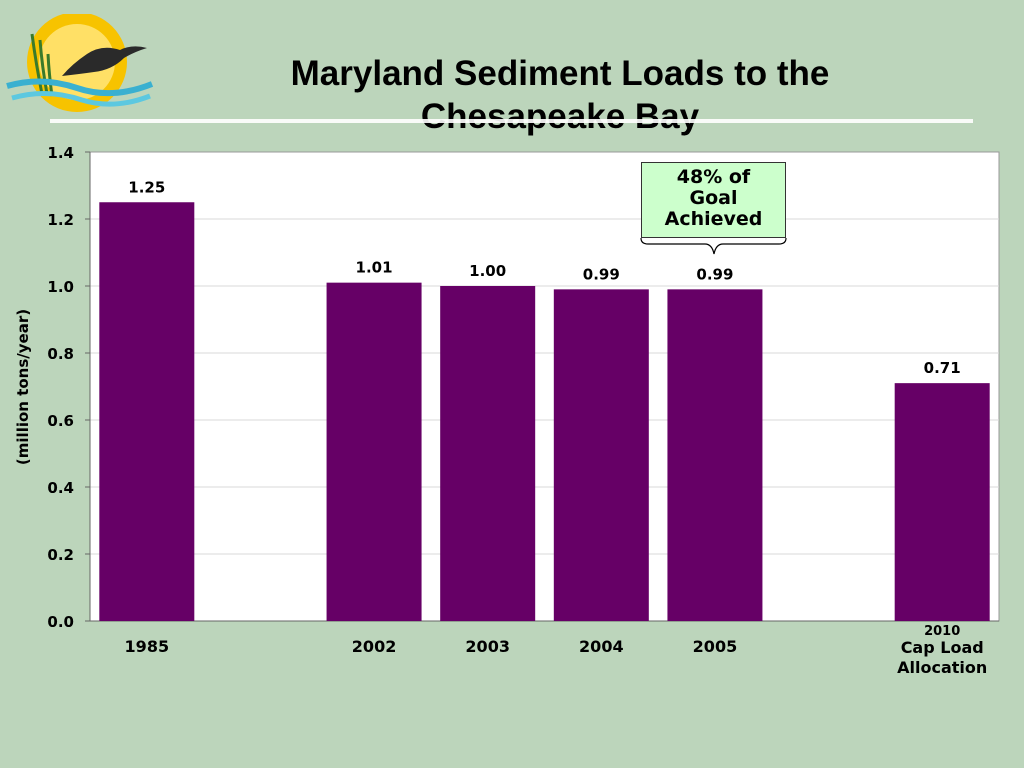 The height and width of the screenshot is (768, 1024). What do you see at coordinates (60, 354) in the screenshot?
I see `y-tick-label: 0.8` at bounding box center [60, 354].